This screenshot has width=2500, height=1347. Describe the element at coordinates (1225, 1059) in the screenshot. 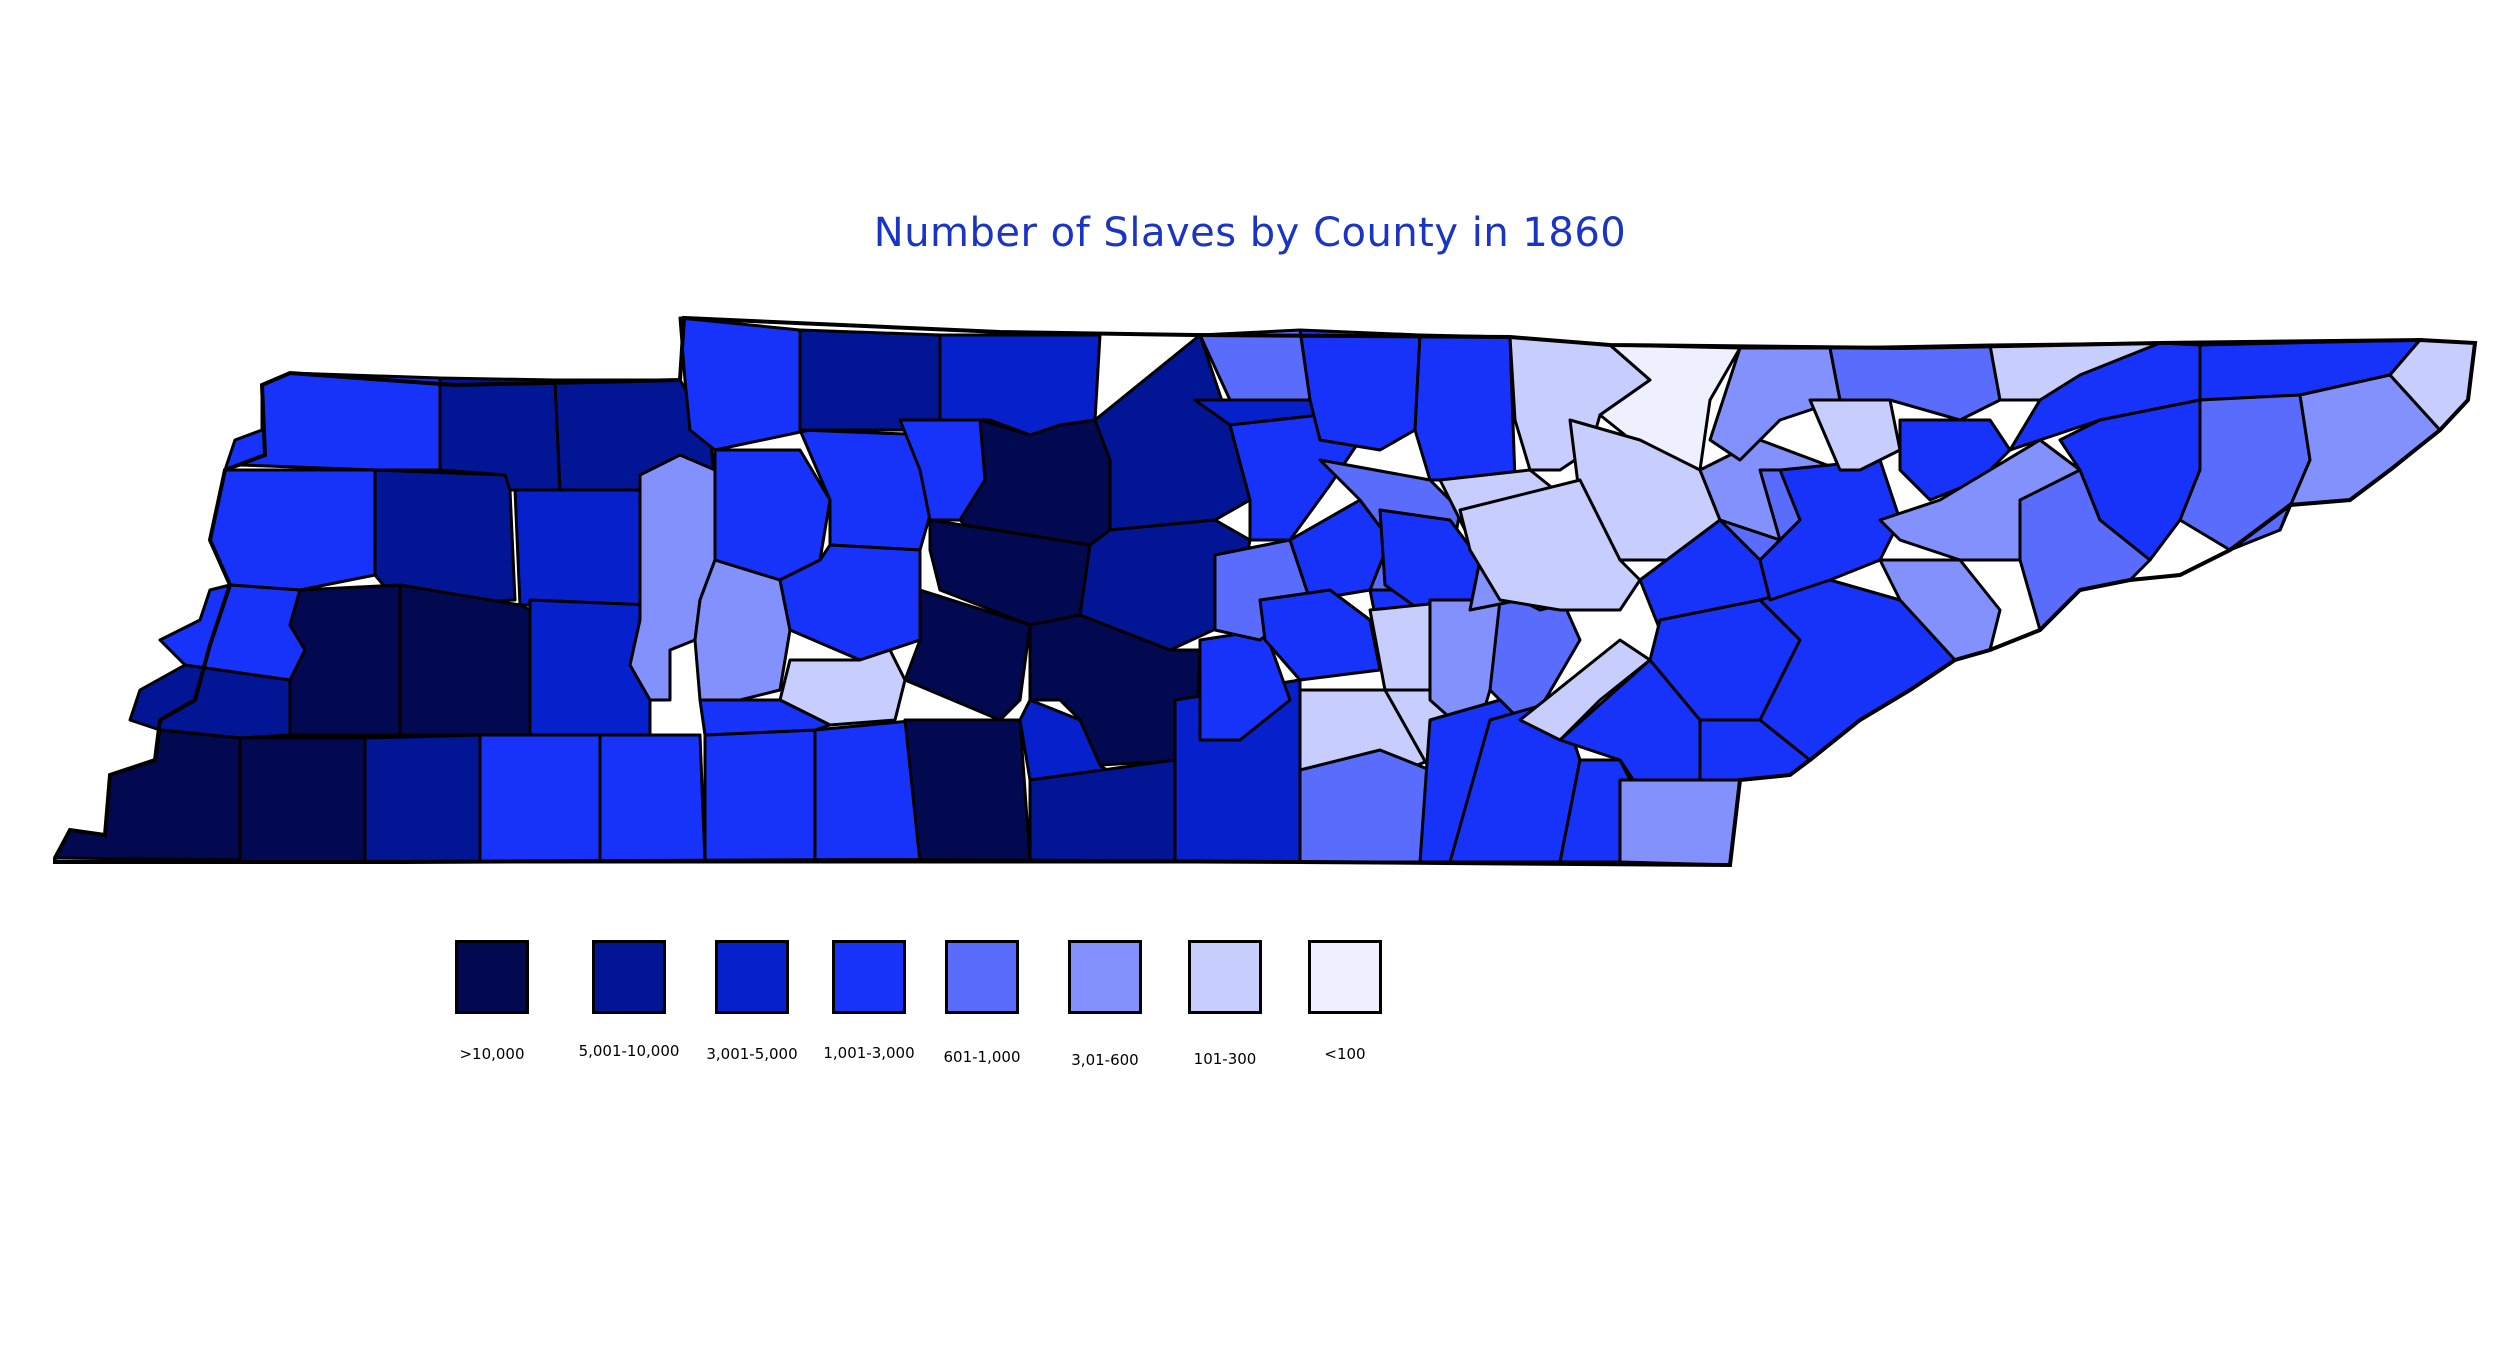

I see `legend-label-7: 101-300` at that location.